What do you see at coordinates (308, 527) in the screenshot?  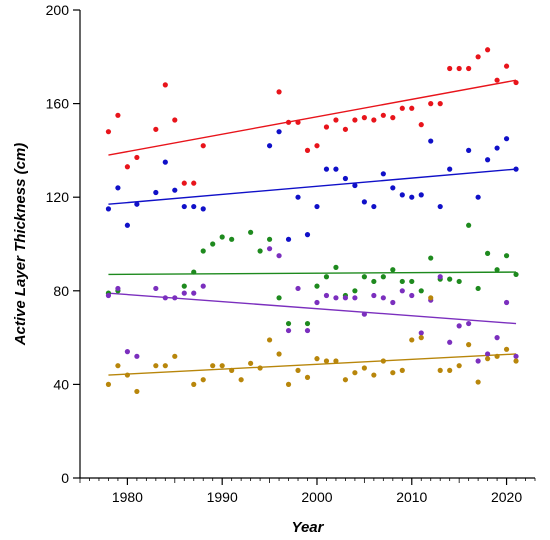 I see `x-axis-title: Year` at bounding box center [308, 527].